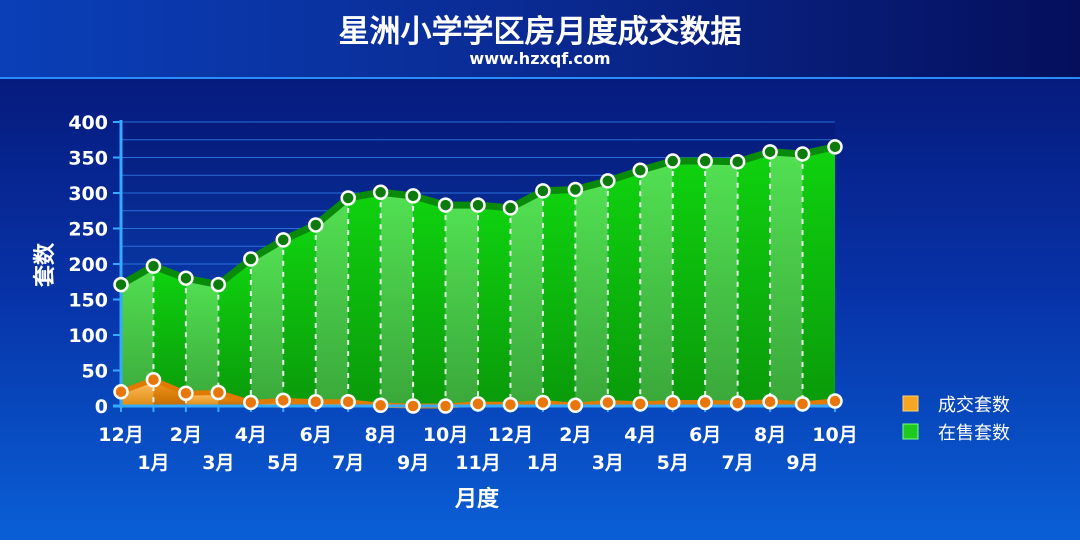  What do you see at coordinates (88, 230) in the screenshot?
I see `y-tick-label: 250` at bounding box center [88, 230].